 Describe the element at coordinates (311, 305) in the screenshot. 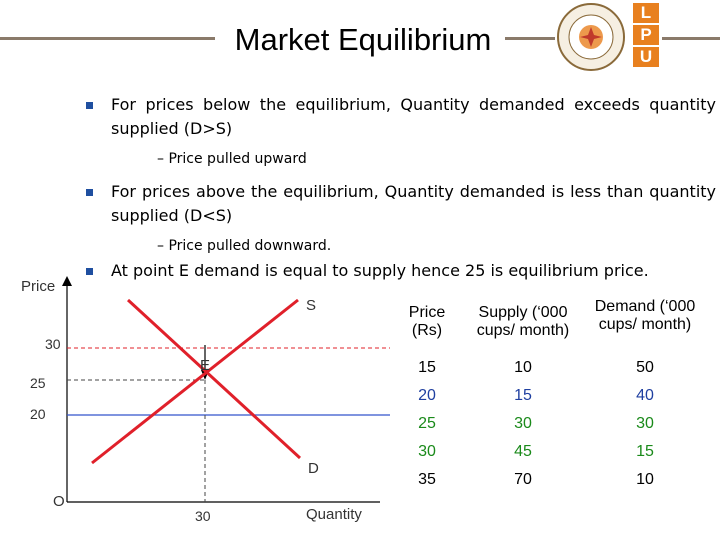

I see `supply-label: S` at that location.